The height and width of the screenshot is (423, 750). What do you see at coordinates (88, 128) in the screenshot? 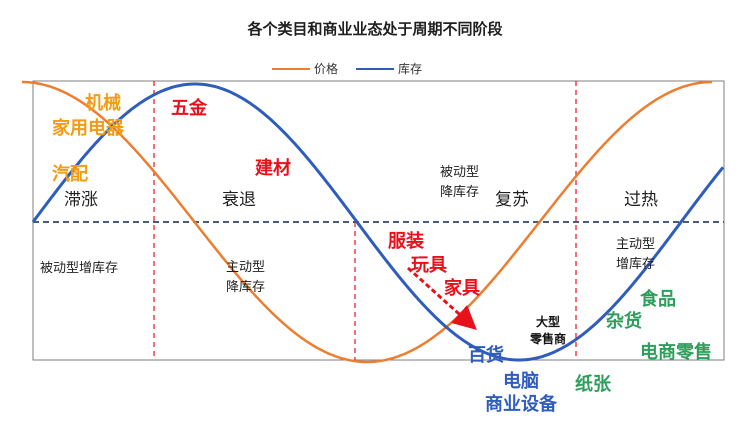
I see `category-label-appliances: 家用电器` at bounding box center [88, 128].